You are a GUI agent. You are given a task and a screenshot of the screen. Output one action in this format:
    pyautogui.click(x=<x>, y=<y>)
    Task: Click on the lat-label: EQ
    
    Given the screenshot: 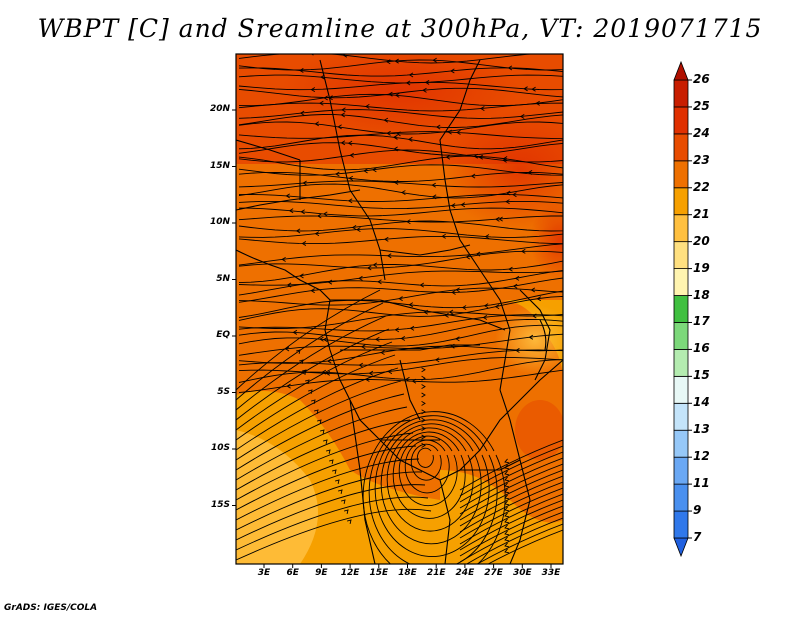 What is the action you would take?
    pyautogui.click(x=223, y=335)
    